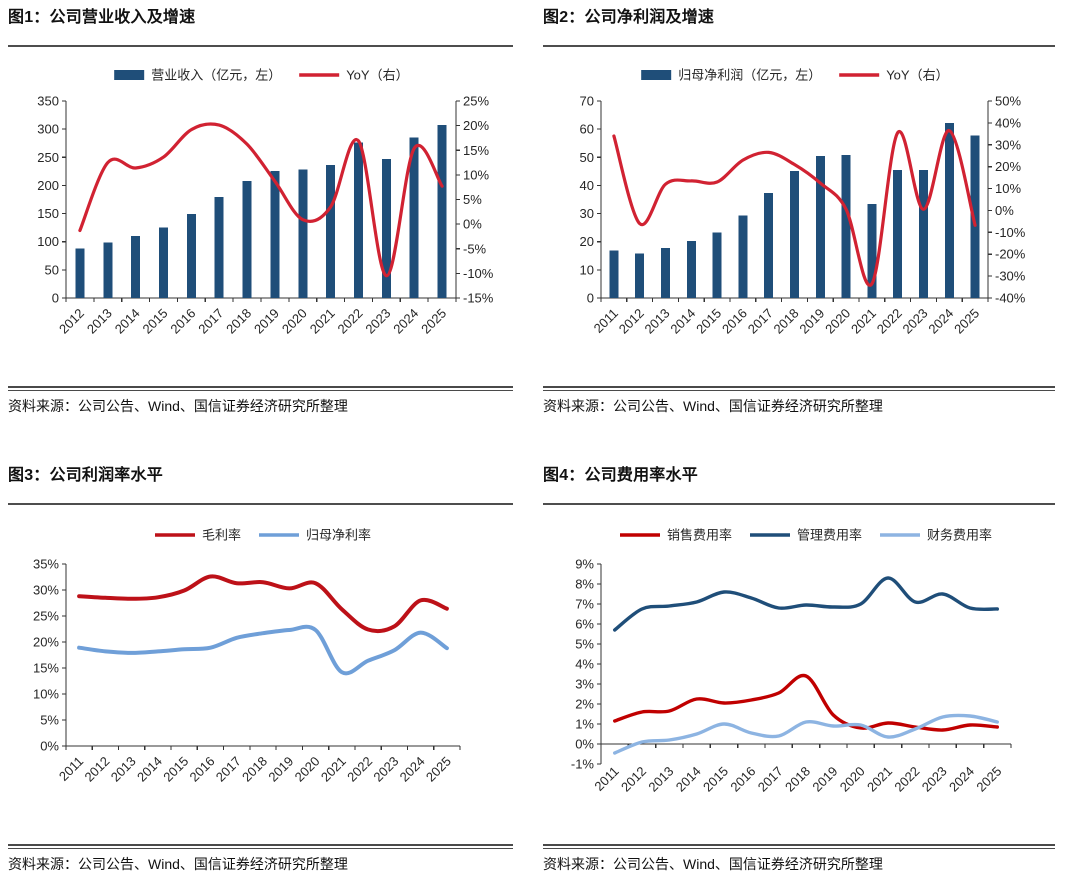 This screenshot has height=876, width=1080. I want to click on axes: -1% 0% 1% 2% 3% 4% 5% 6% 7% 8% 9%, so click(791, 664).